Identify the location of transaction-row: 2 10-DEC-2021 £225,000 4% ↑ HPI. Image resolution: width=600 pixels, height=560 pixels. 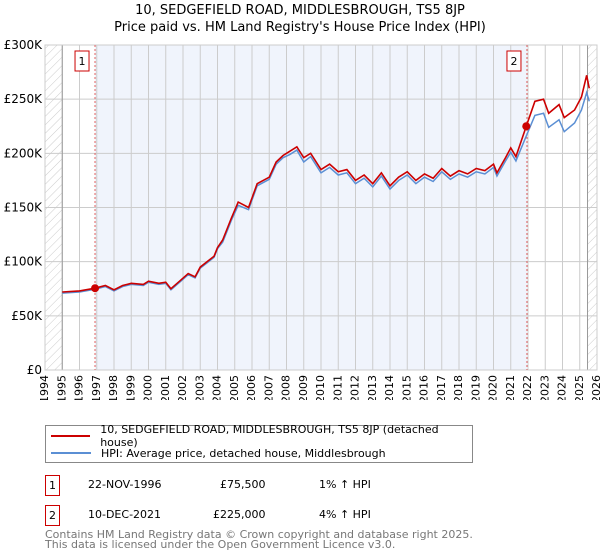
(295, 515).